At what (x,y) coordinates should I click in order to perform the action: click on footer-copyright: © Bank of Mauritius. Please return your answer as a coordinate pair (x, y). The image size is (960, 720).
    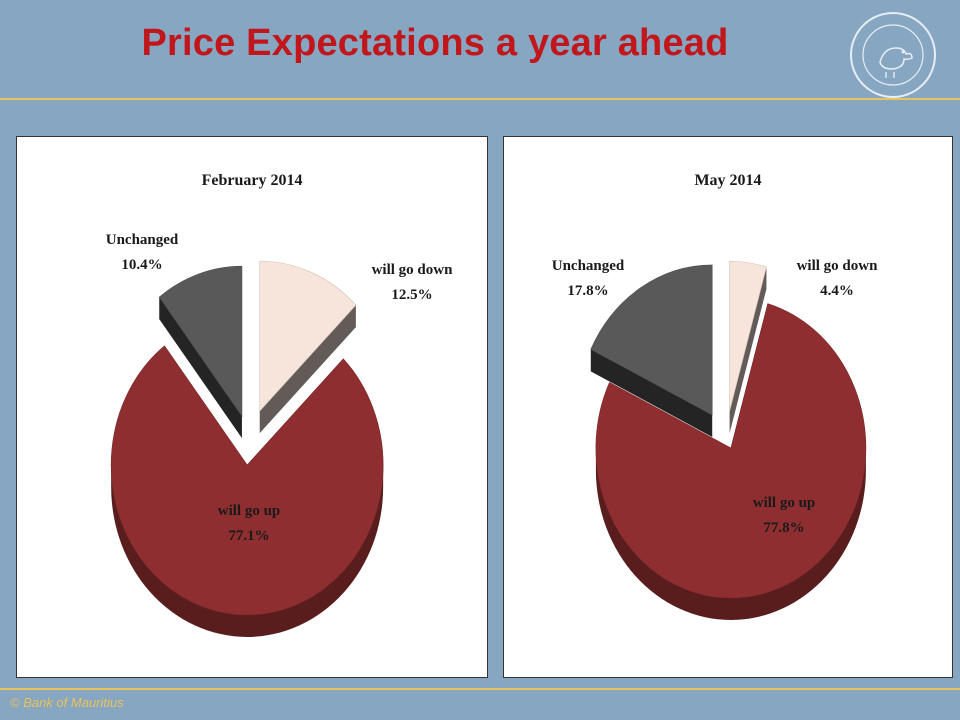
    Looking at the image, I should click on (67, 702).